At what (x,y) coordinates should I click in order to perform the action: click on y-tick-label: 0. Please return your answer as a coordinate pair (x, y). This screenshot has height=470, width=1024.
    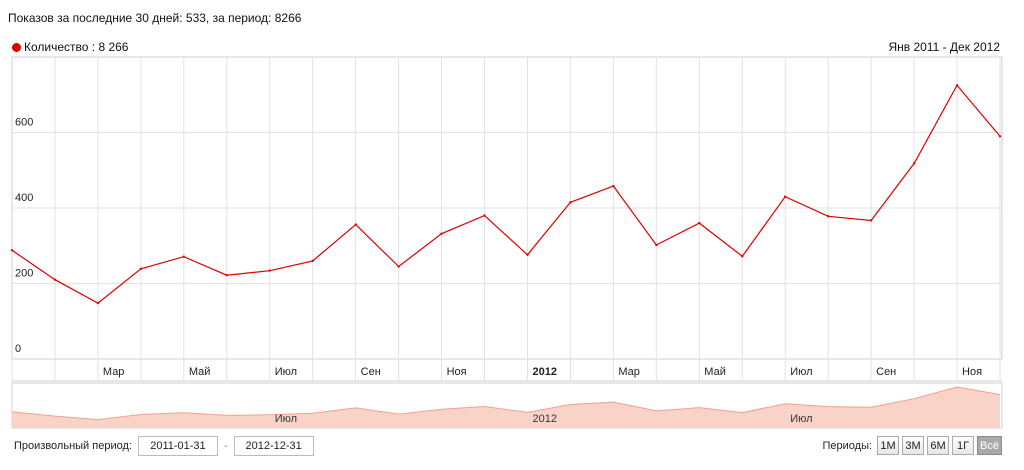
    Looking at the image, I should click on (18, 349).